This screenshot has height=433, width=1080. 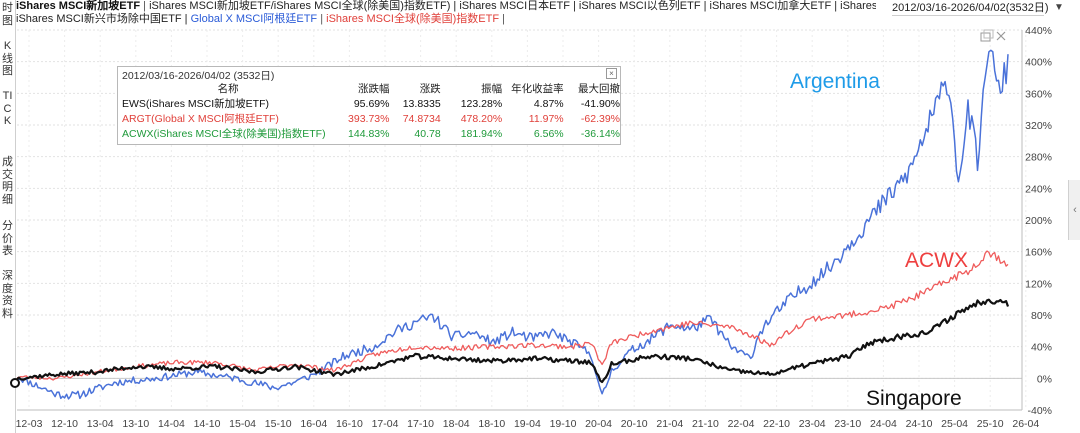 What do you see at coordinates (1041, 316) in the screenshot?
I see `y-tick-label: 80%` at bounding box center [1041, 316].